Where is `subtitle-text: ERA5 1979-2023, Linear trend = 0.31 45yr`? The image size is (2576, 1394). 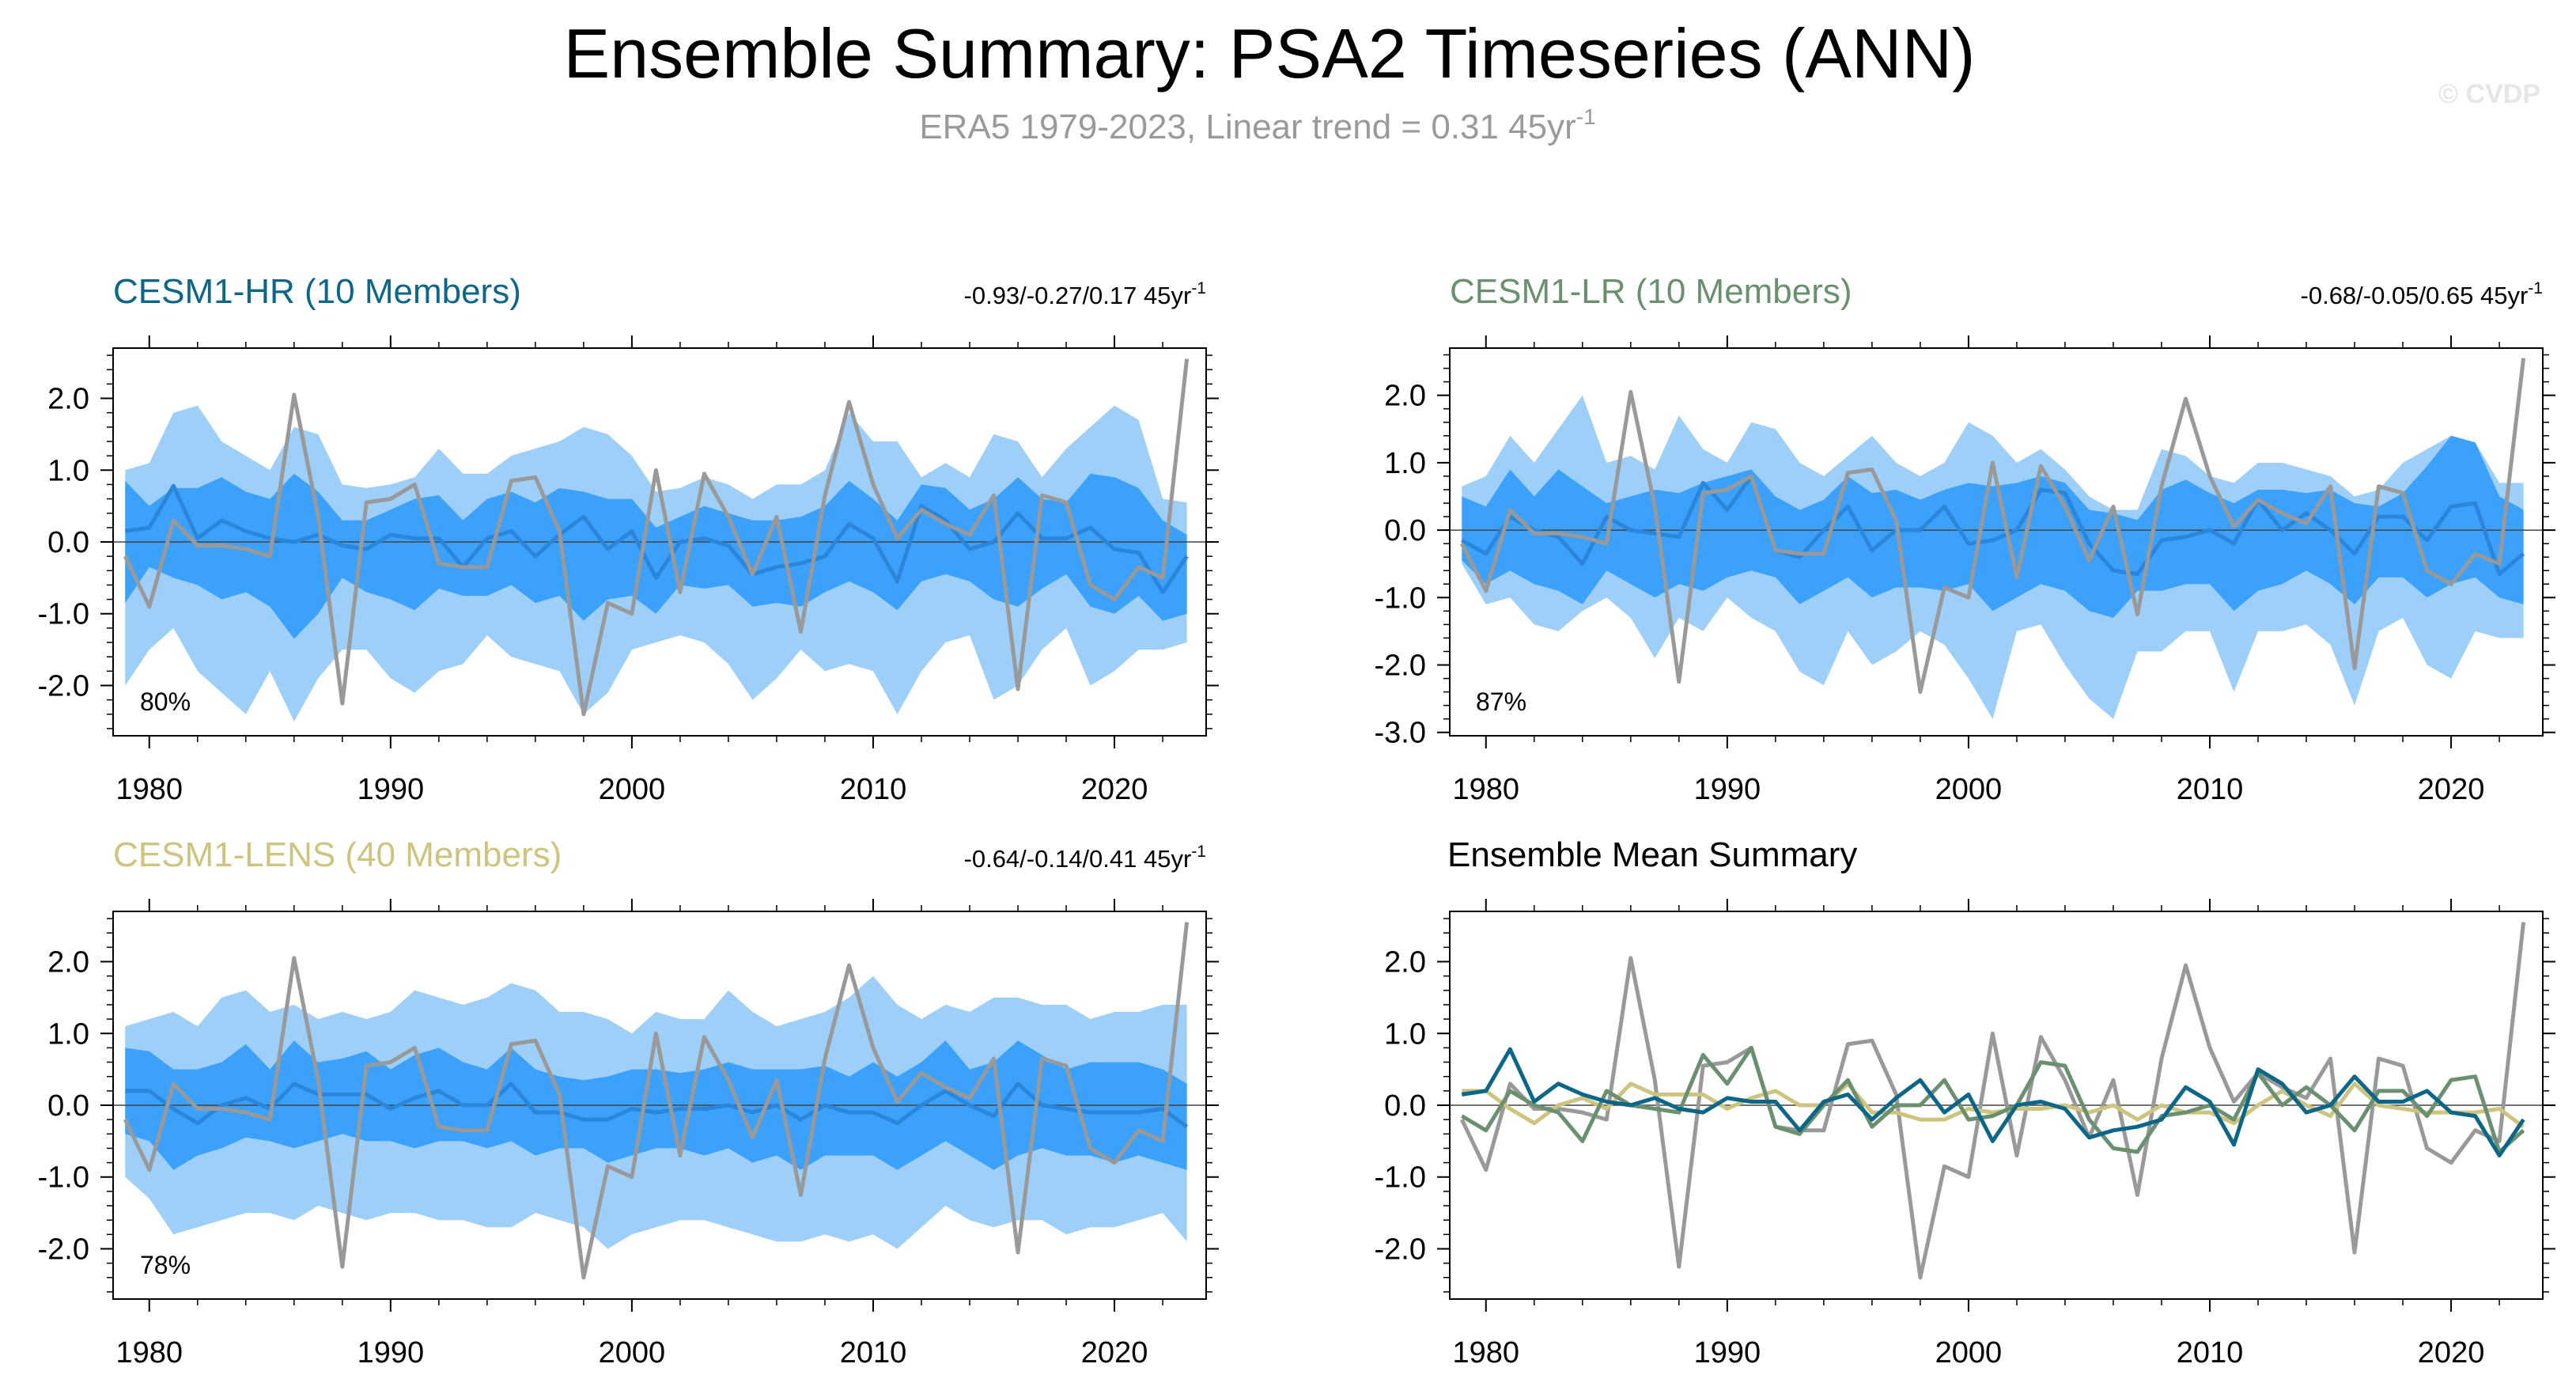
subtitle-text: ERA5 1979-2023, Linear trend = 0.31 45yr is located at coordinates (1247, 127).